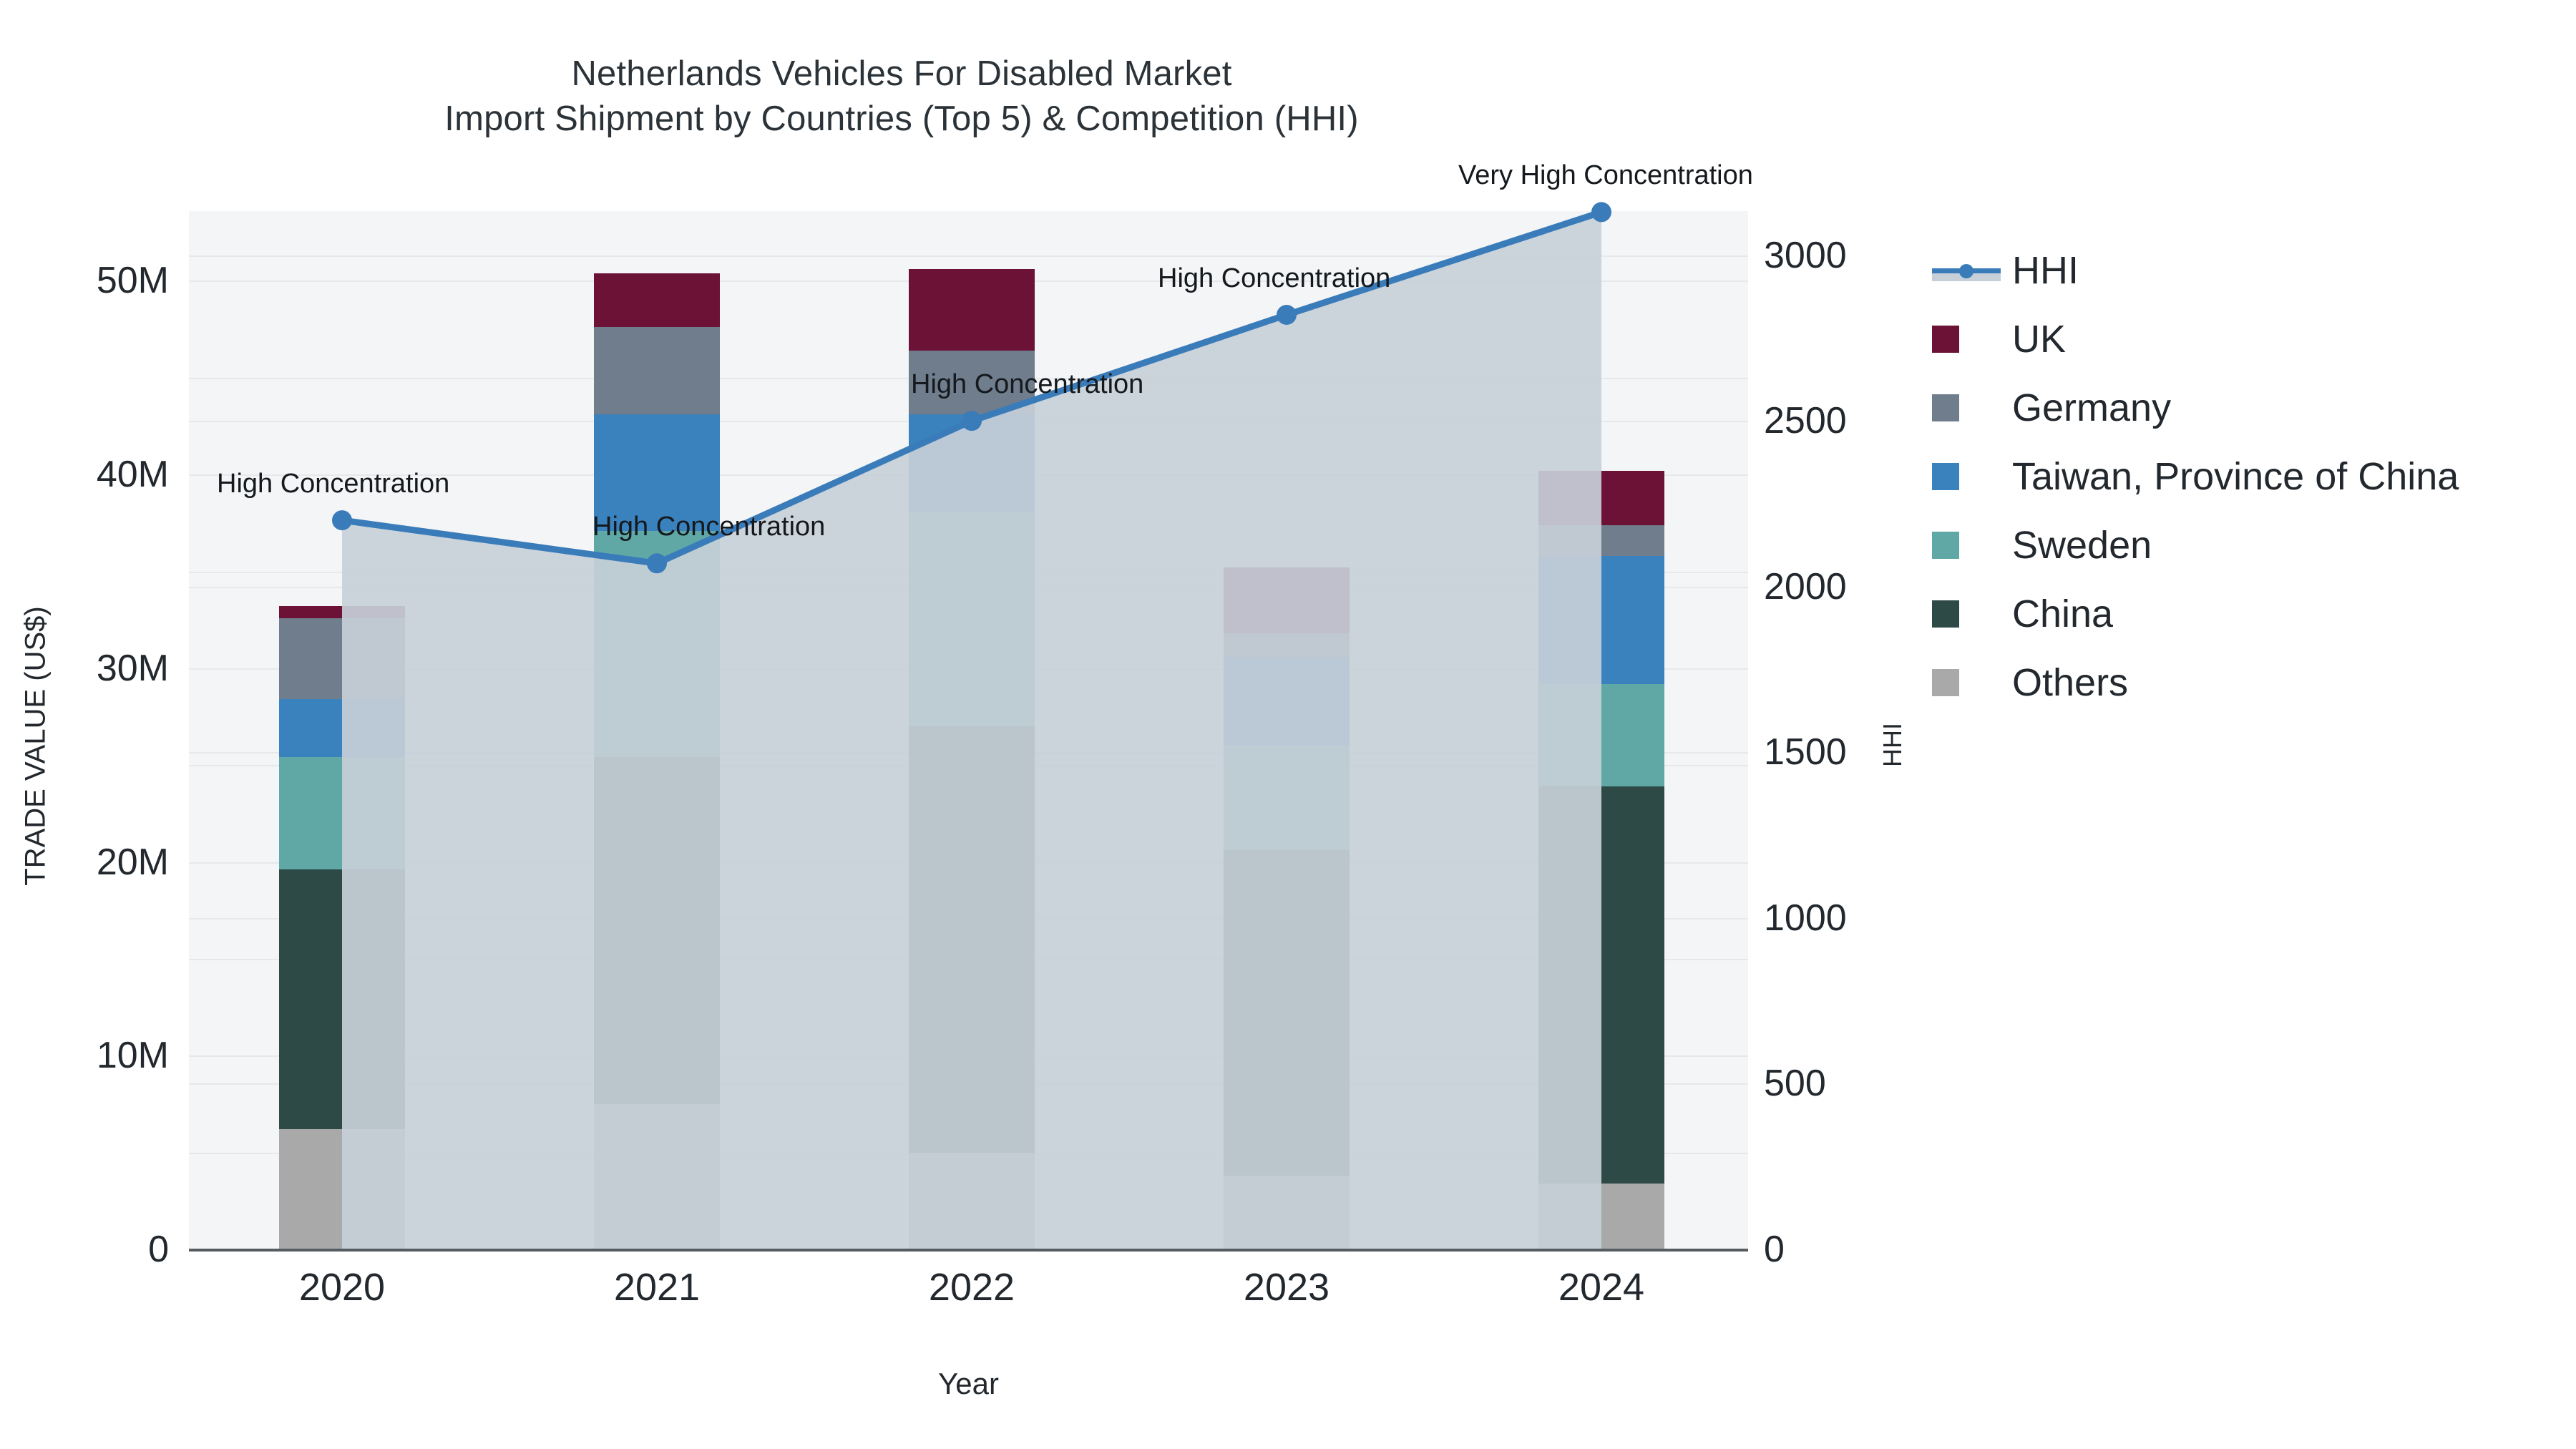  What do you see at coordinates (35, 746) in the screenshot?
I see `y-axis-left-label: TRADE VALUE (US$)` at bounding box center [35, 746].